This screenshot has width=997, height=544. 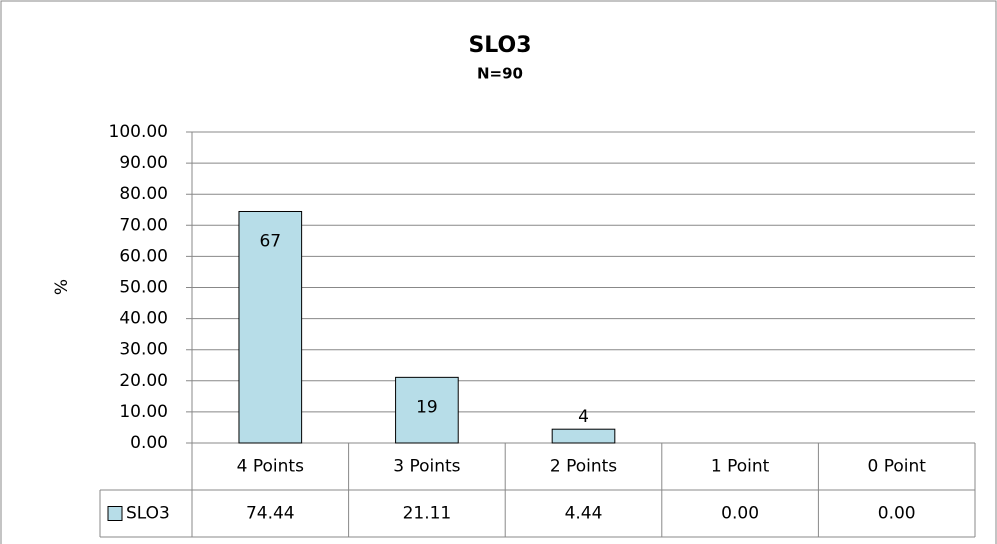 What do you see at coordinates (143, 288) in the screenshot?
I see `y-tick-label: 50.00` at bounding box center [143, 288].